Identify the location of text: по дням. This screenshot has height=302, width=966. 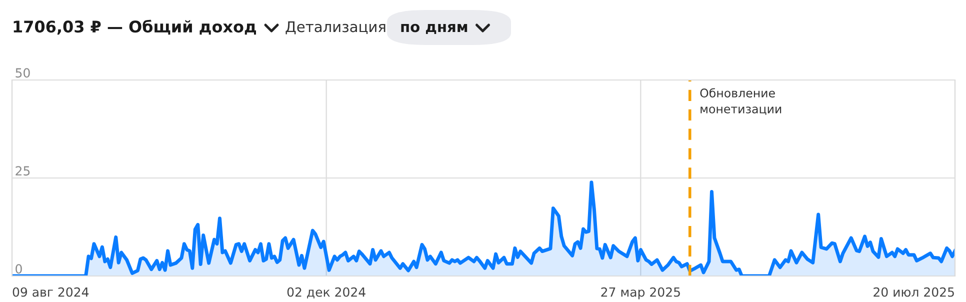
(434, 29).